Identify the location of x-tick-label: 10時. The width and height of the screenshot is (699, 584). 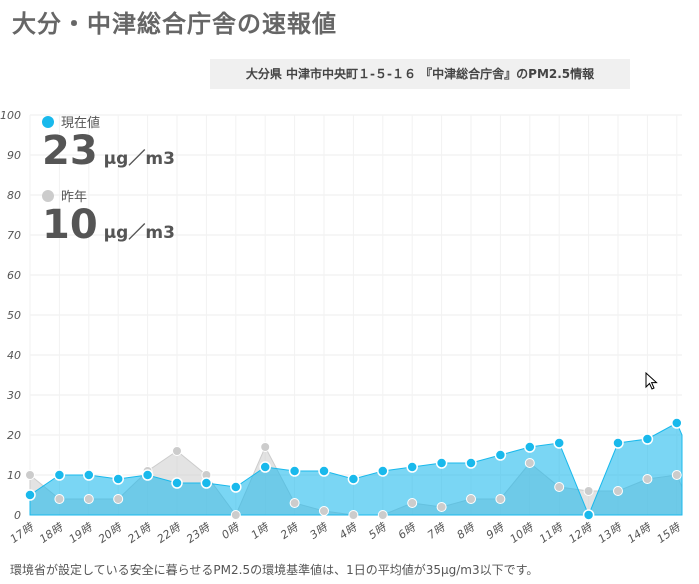
(523, 533).